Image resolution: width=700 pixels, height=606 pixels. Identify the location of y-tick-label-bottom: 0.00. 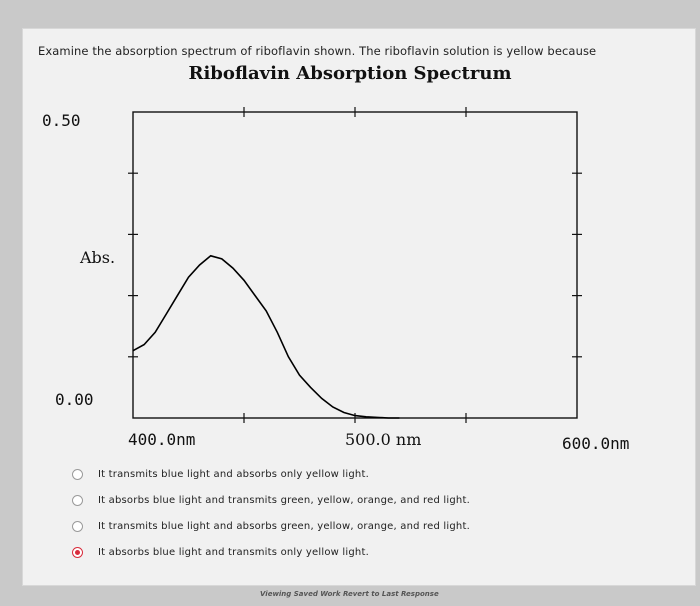
(74, 399).